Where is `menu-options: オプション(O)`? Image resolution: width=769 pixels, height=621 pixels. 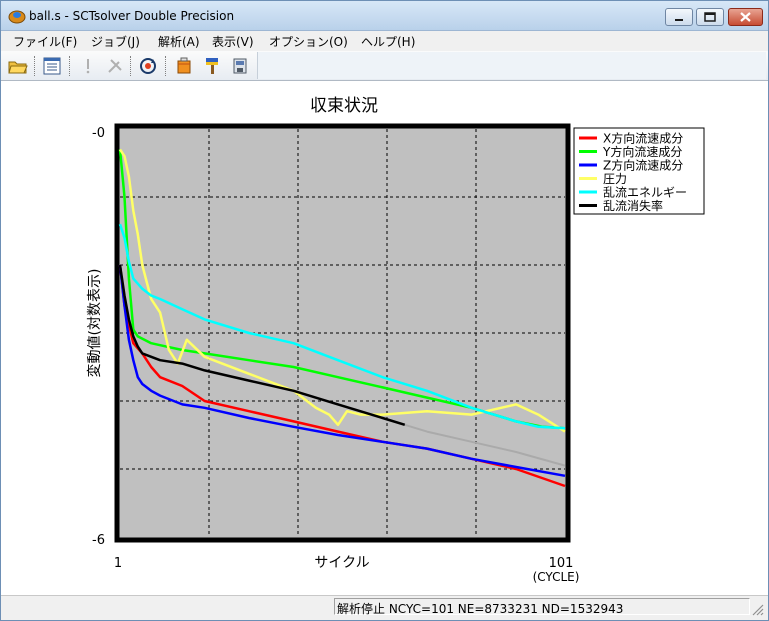
menu-options: オプション(O) is located at coordinates (308, 42).